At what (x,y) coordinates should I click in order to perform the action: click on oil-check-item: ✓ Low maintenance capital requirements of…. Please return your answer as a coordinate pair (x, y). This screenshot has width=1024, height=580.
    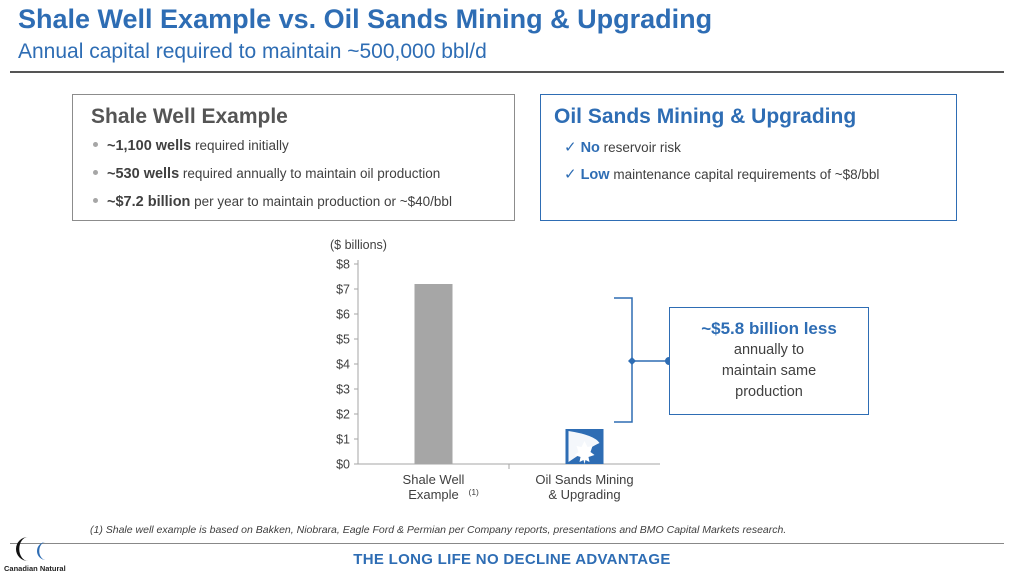
    Looking at the image, I should click on (721, 174).